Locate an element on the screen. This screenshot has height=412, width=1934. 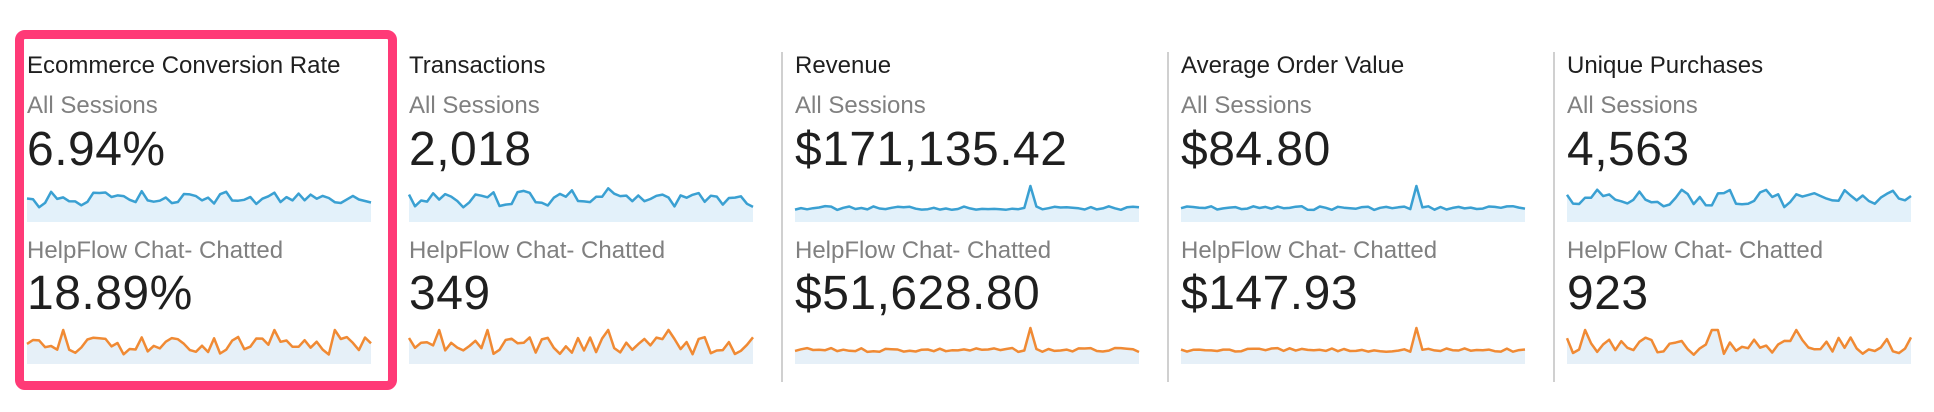
metric-title: Ecommerce Conversion Rate is located at coordinates (184, 65).